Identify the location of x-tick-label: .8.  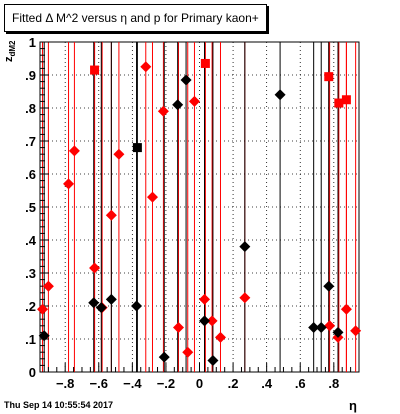
(333, 383).